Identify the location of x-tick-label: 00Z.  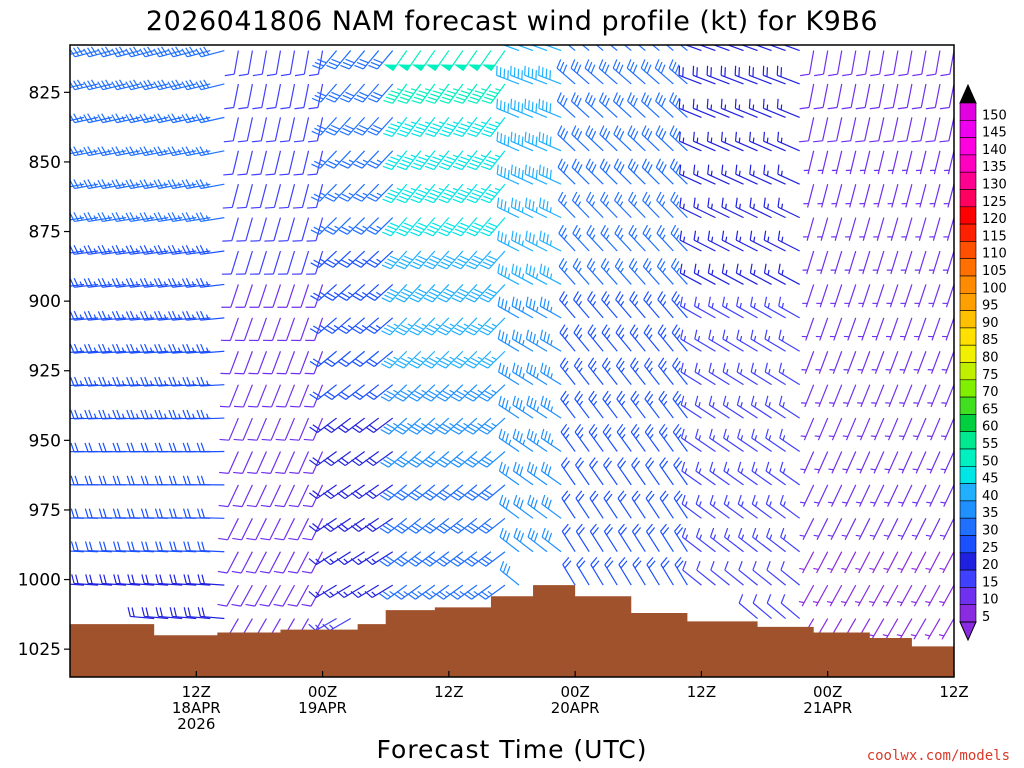
(322, 692).